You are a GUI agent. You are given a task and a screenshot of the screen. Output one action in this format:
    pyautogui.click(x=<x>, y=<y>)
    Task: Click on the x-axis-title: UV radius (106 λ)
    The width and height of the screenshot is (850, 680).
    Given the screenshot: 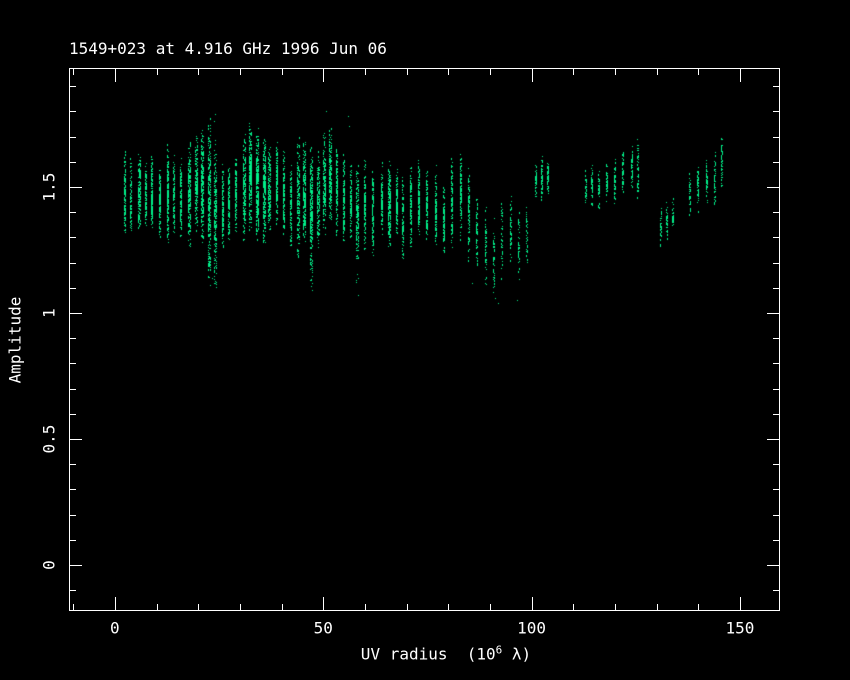 What is the action you would take?
    pyautogui.click(x=446, y=653)
    